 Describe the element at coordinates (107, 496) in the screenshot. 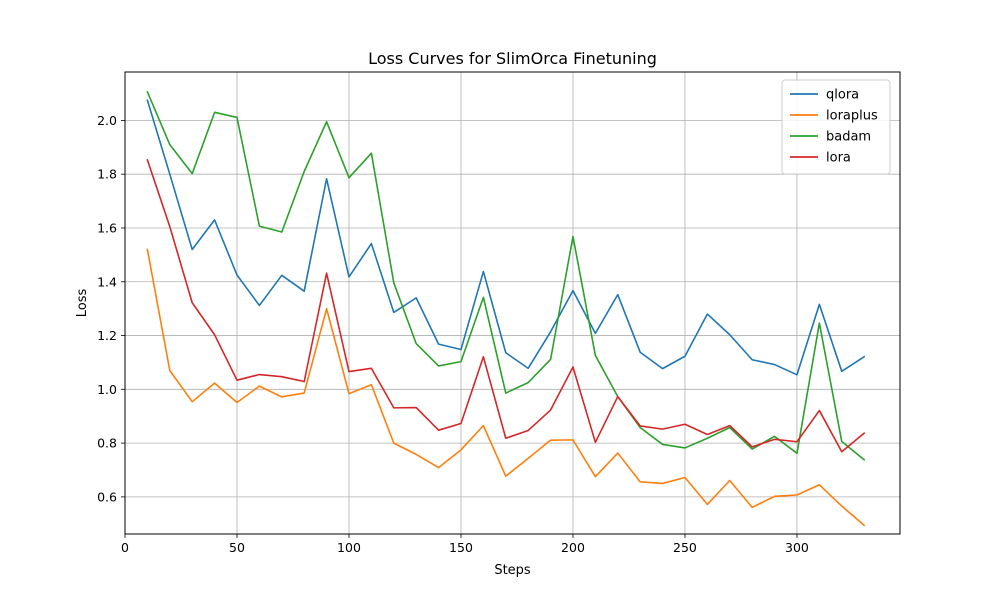

I see `y-tick-label: 0.6` at that location.